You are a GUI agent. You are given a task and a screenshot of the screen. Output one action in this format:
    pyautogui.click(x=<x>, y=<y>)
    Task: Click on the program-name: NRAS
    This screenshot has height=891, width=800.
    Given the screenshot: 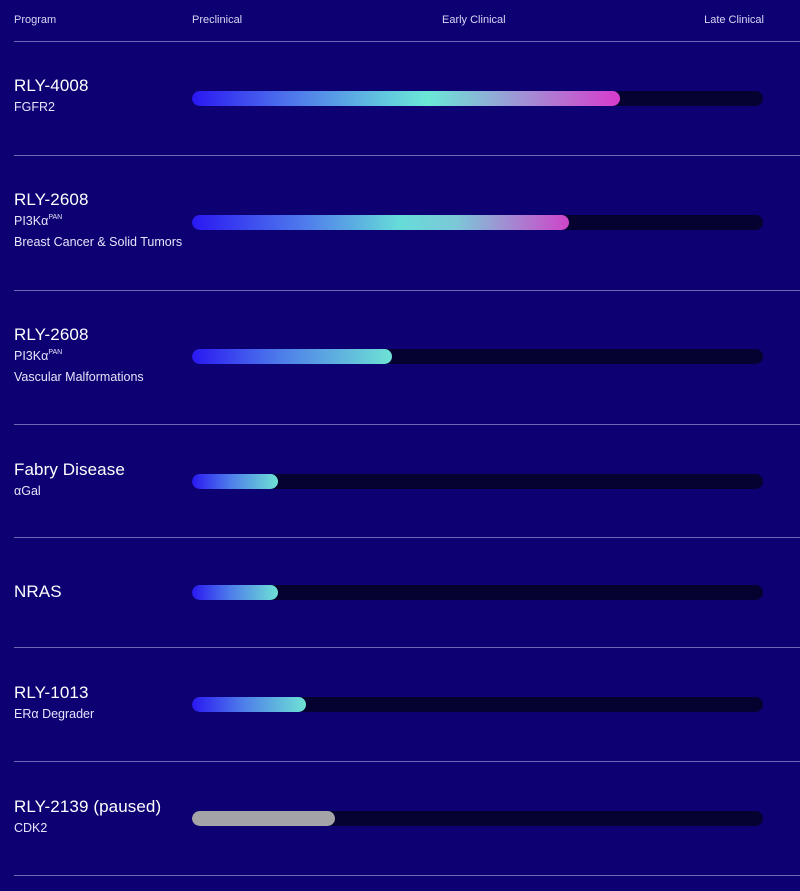 What is the action you would take?
    pyautogui.click(x=38, y=591)
    